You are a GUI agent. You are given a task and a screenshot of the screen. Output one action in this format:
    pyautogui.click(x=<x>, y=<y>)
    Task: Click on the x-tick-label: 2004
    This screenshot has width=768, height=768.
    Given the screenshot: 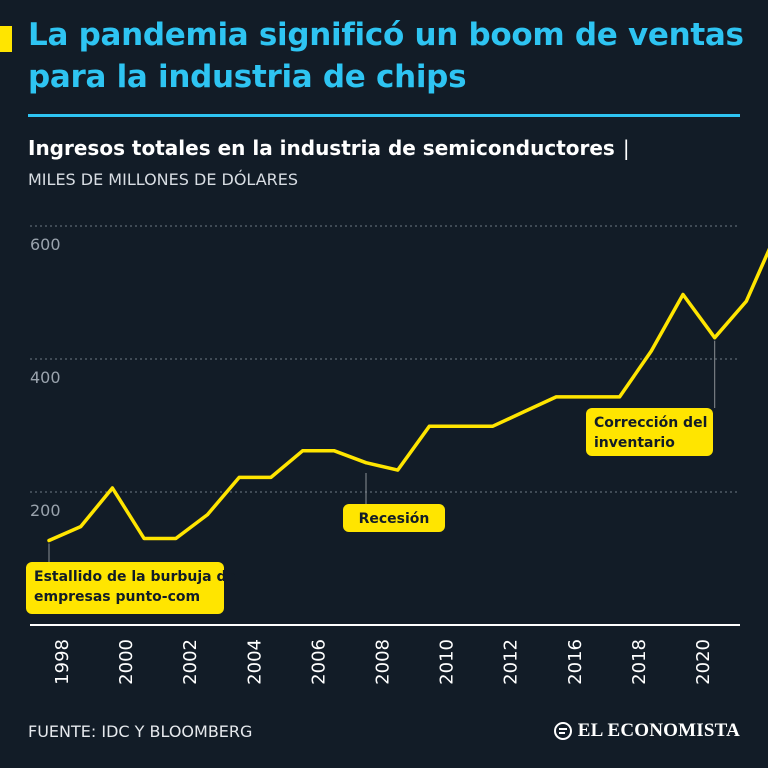 What is the action you would take?
    pyautogui.click(x=254, y=662)
    